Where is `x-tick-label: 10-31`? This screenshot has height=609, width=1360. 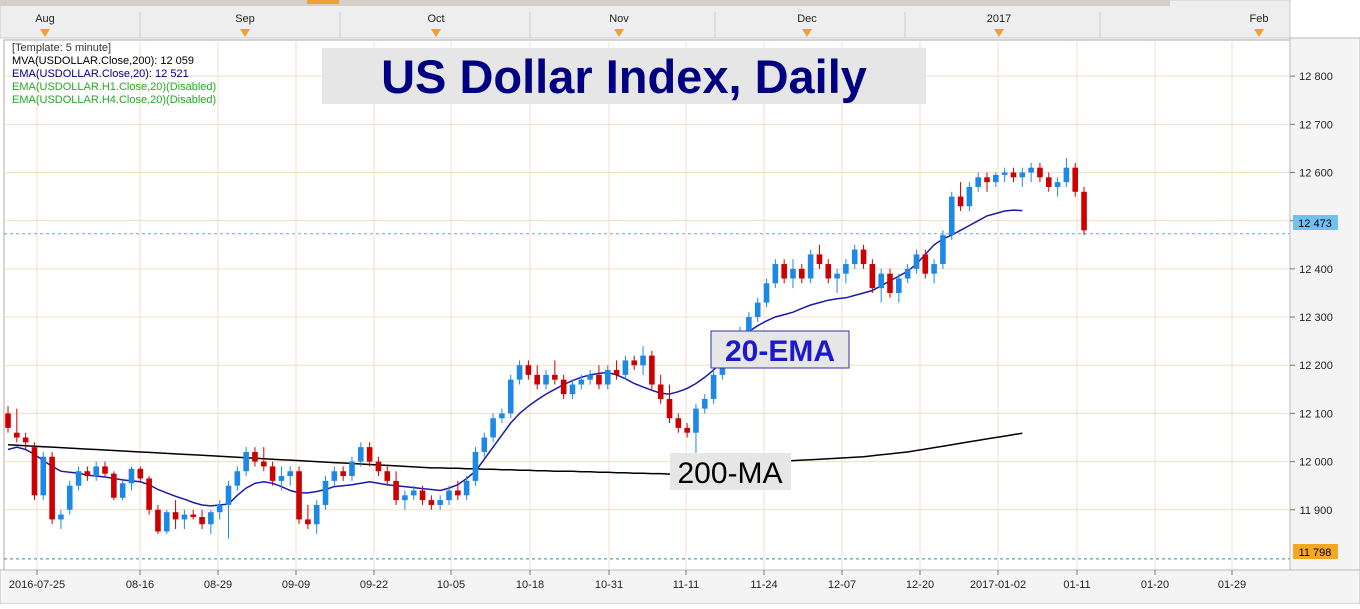 x-tick-label: 10-31 is located at coordinates (609, 585).